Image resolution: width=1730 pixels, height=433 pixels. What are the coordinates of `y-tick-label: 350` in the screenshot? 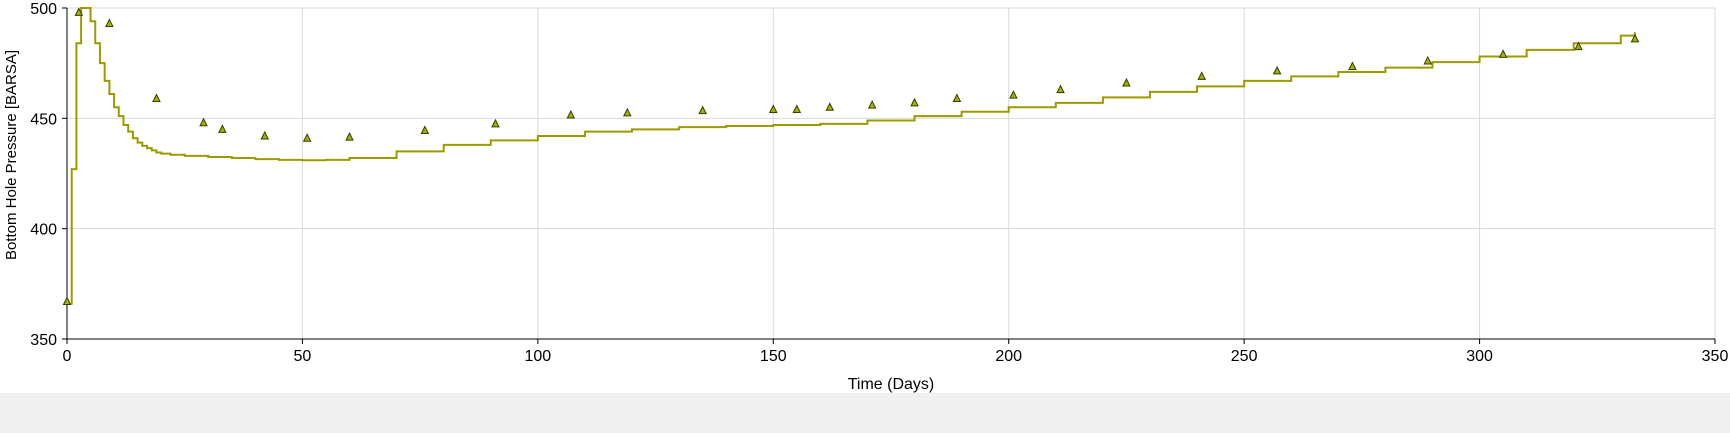 It's located at (43, 340).